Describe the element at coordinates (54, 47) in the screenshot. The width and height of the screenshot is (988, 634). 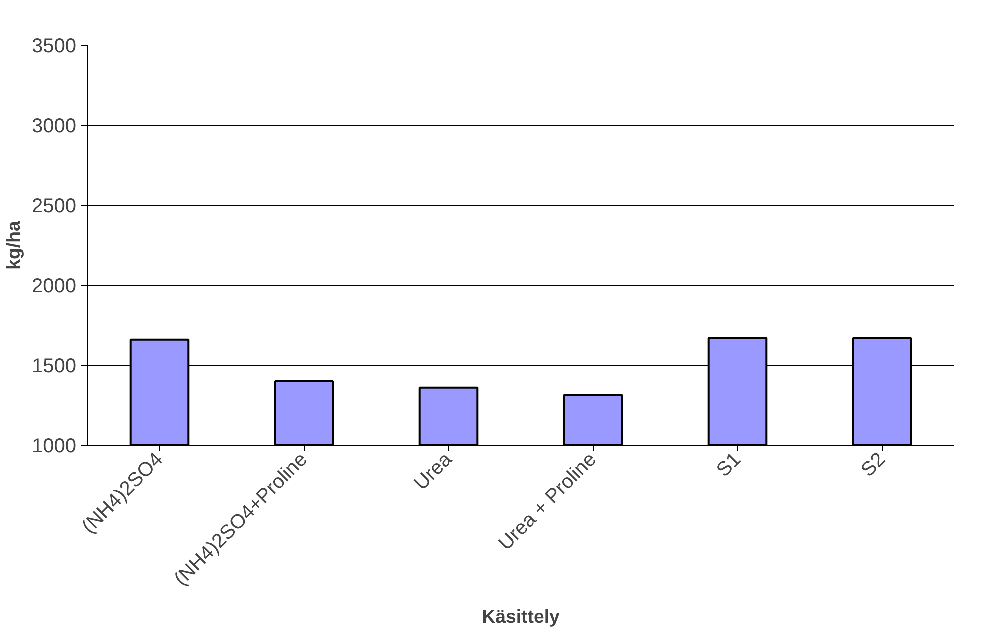
I see `y-tick-label: 3500` at that location.